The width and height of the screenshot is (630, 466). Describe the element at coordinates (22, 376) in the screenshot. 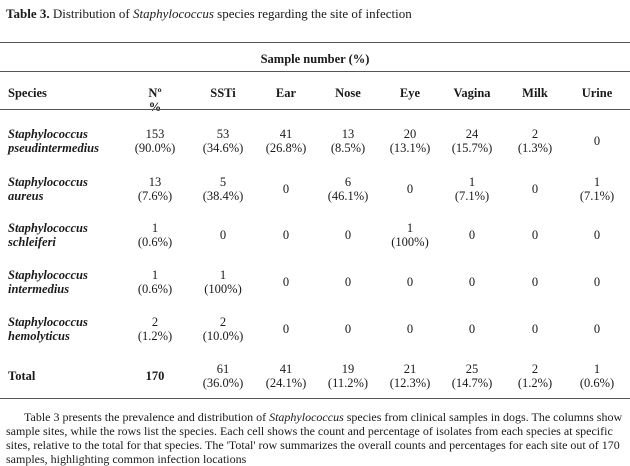

I see `total-label: Total` at that location.